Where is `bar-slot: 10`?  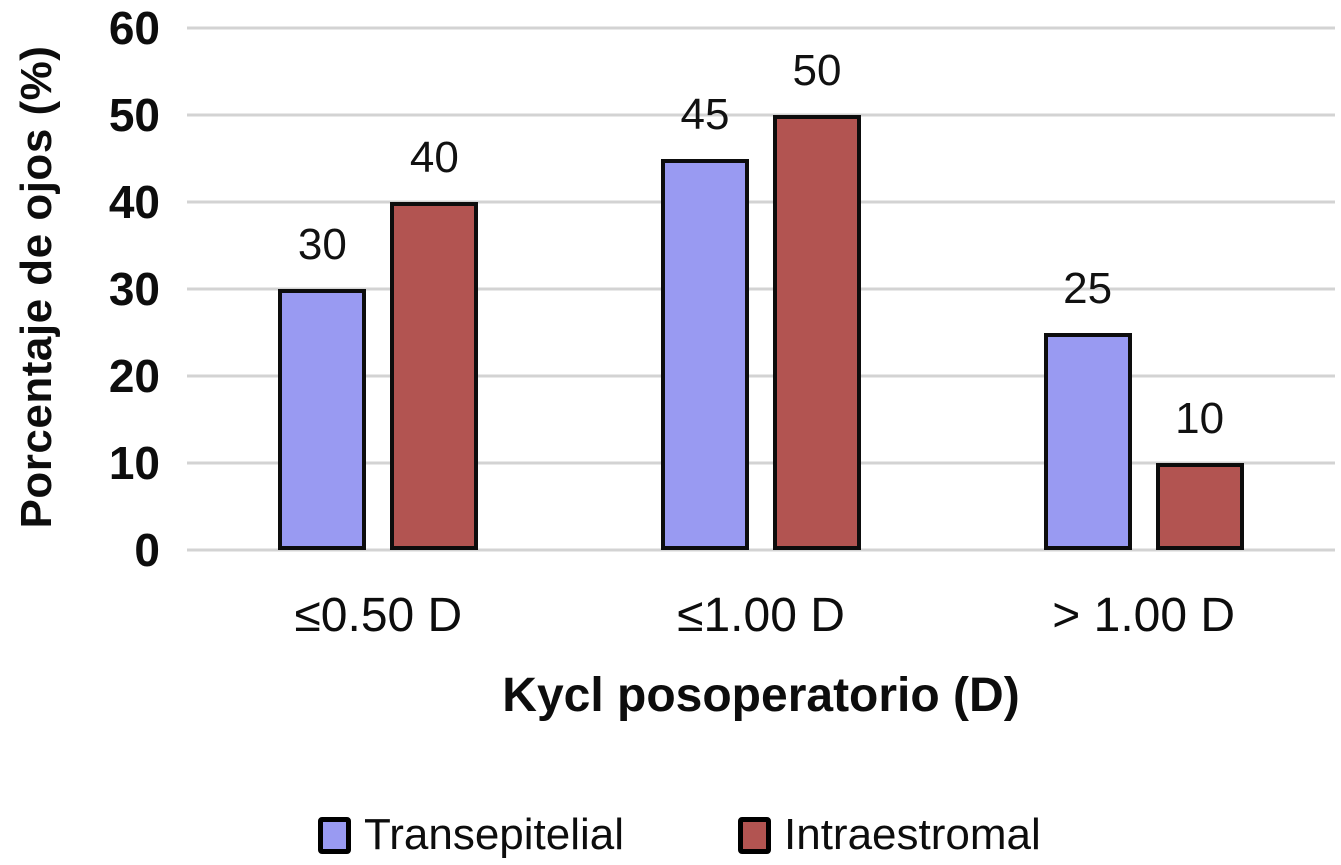 bar-slot: 10 is located at coordinates (1199, 289).